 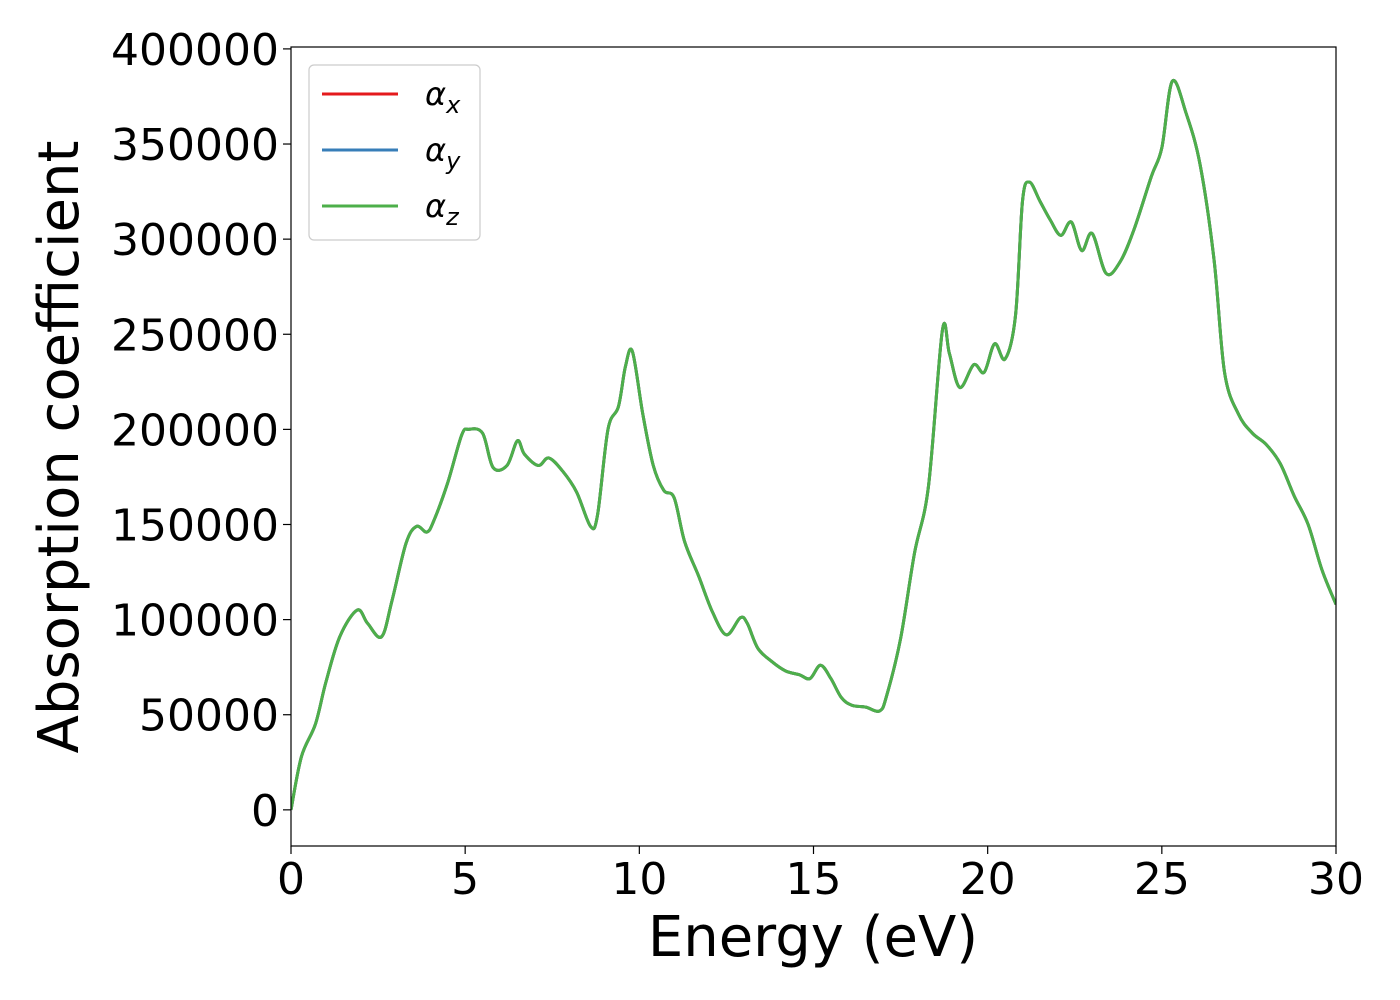 What do you see at coordinates (195, 145) in the screenshot?
I see `y-tick-label: 350000` at bounding box center [195, 145].